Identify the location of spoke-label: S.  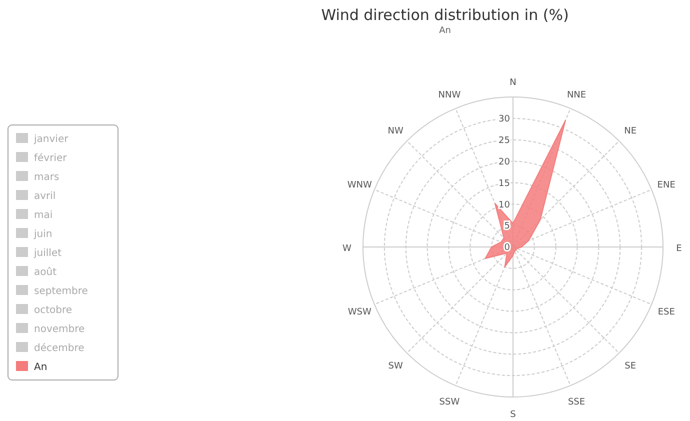
(513, 415).